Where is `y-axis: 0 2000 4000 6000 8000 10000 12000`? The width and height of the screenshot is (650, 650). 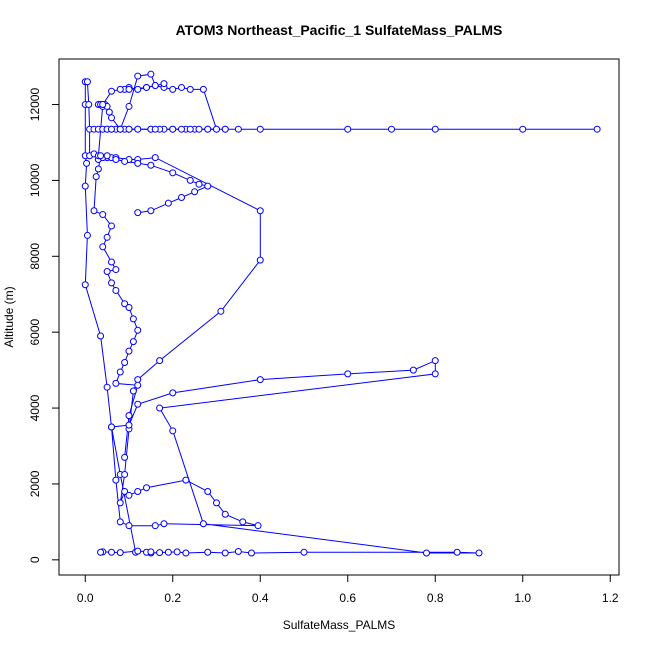
y-axis: 0 2000 4000 6000 8000 10000 12000 is located at coordinates (44, 325).